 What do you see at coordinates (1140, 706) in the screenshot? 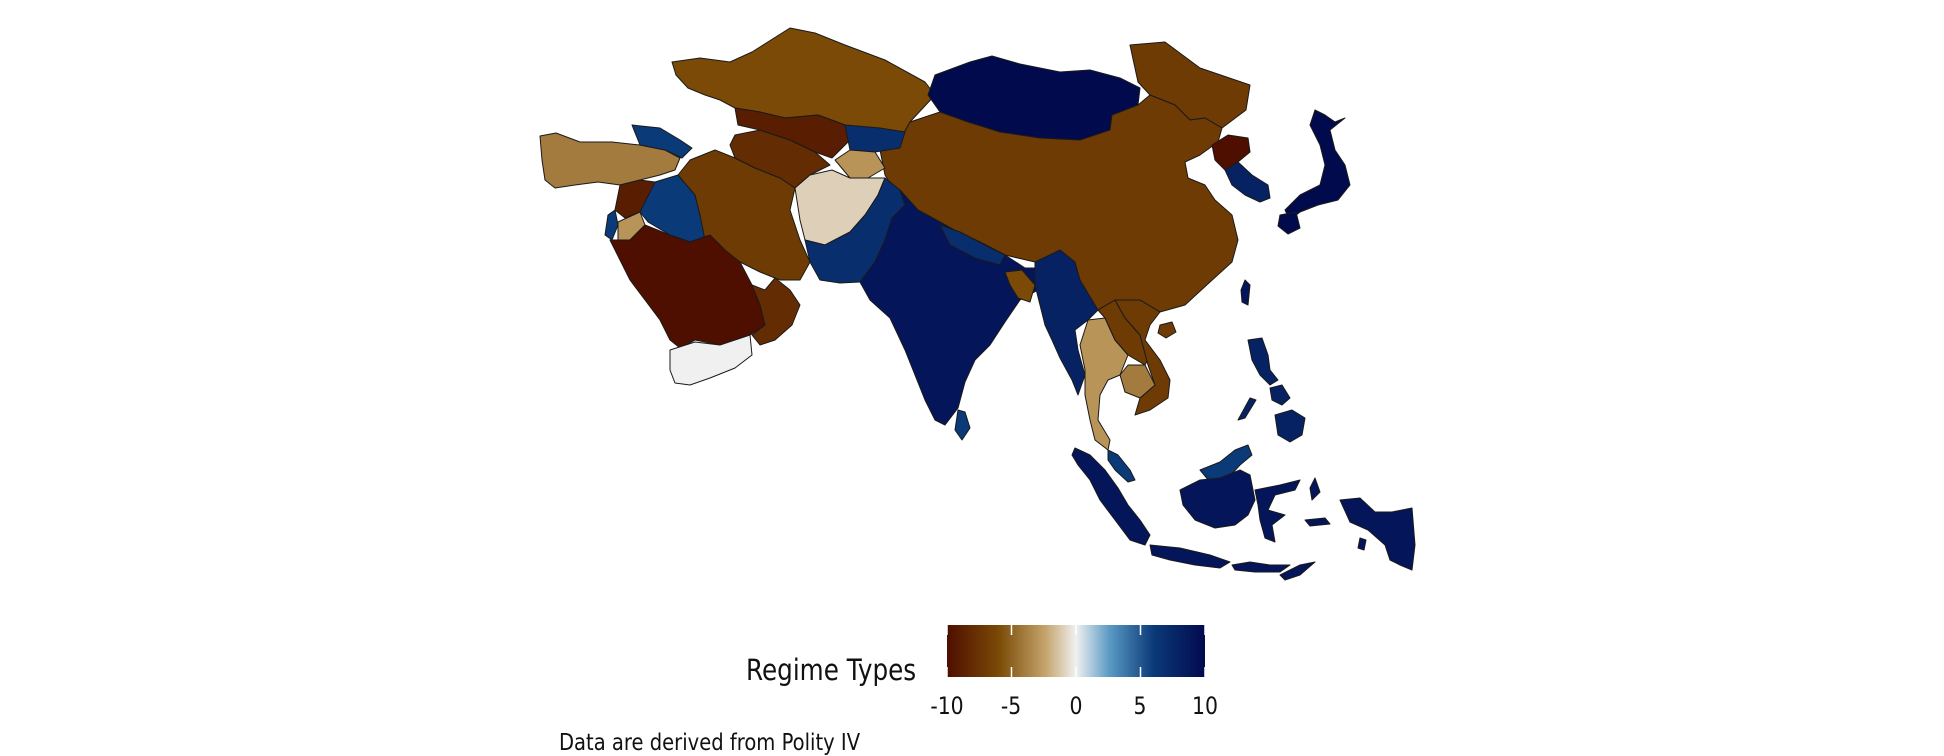
I see `legend-tick-label: 5` at bounding box center [1140, 706].